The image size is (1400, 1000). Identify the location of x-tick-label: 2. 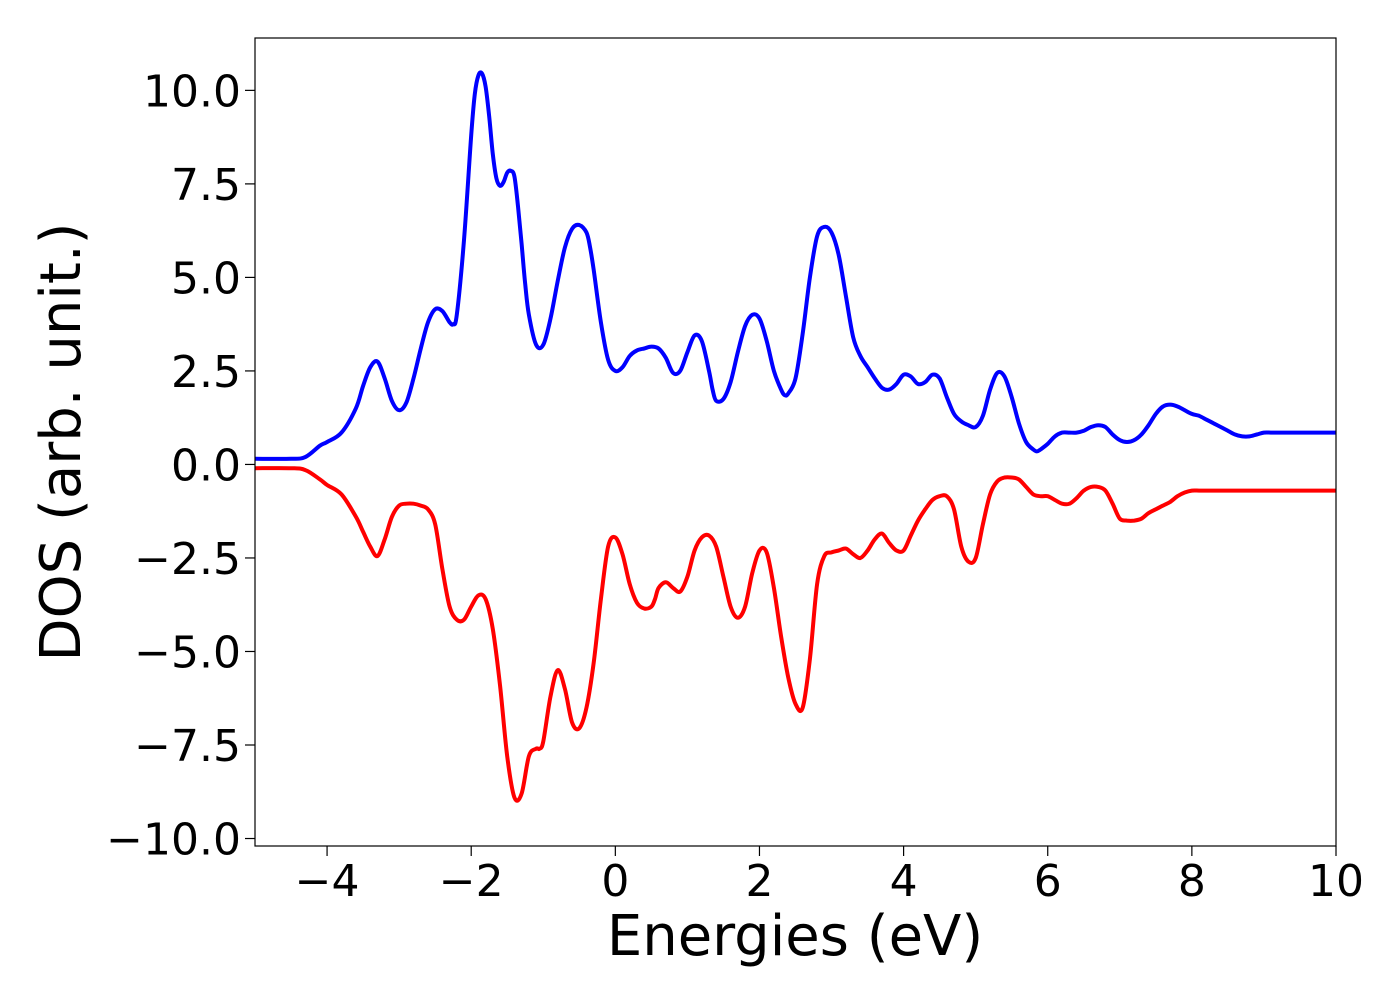
(759, 881).